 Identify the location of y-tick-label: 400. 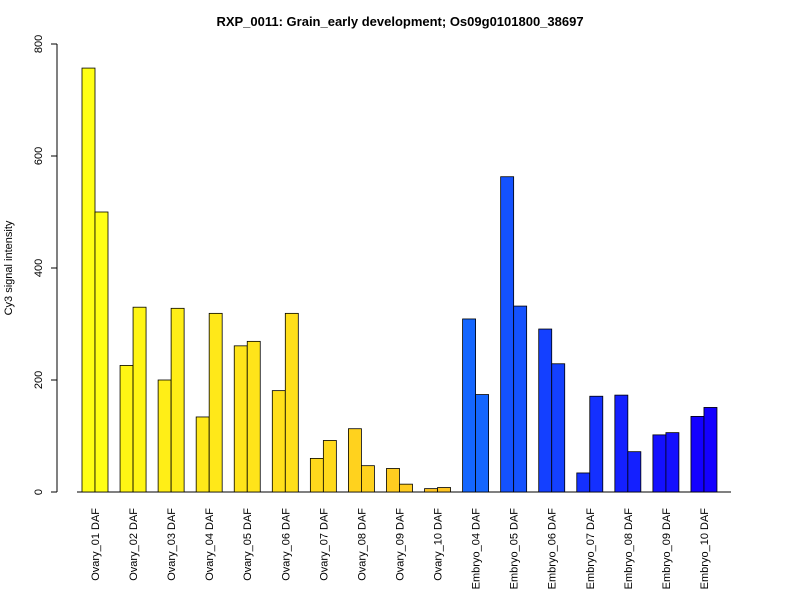
(39, 268).